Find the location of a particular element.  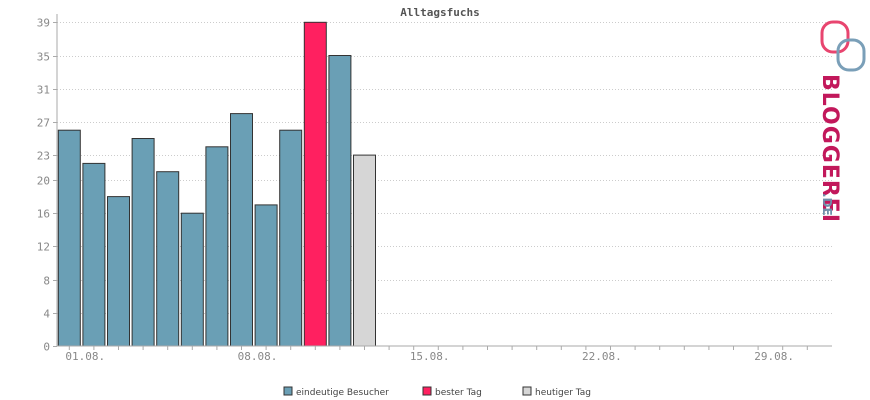

x-tick-label: 29.08. is located at coordinates (774, 356).